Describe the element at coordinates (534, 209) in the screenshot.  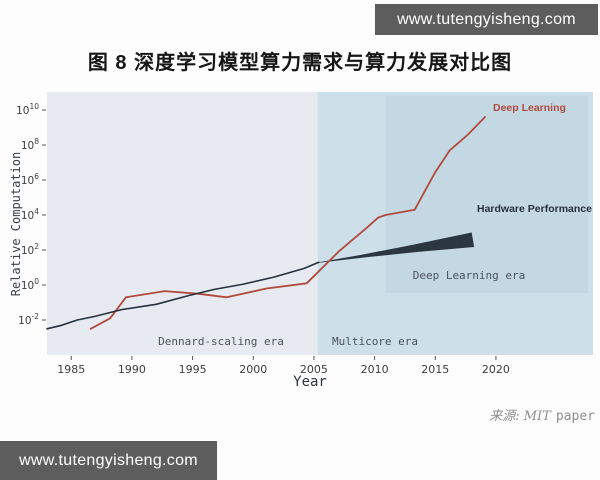
I see `hardware-performance-series-label: Hardware Performance` at that location.